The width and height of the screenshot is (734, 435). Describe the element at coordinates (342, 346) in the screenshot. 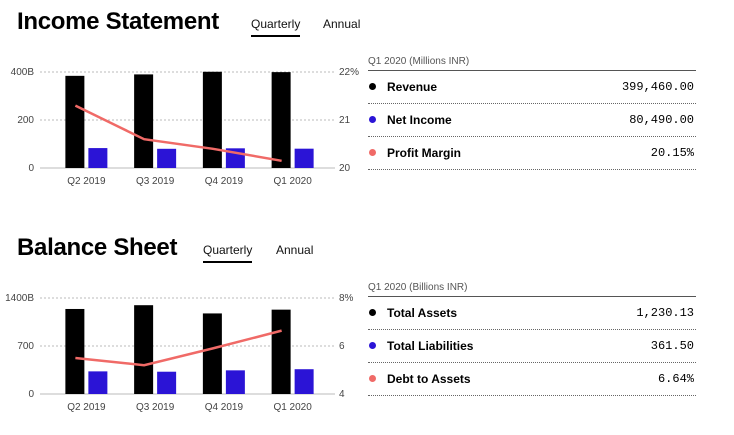

I see `y-tick-label-right: 6` at that location.